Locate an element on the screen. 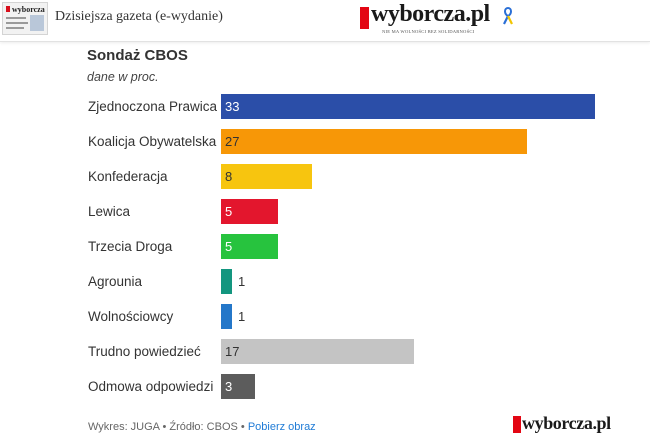  category-label: Agrounia is located at coordinates (115, 281).